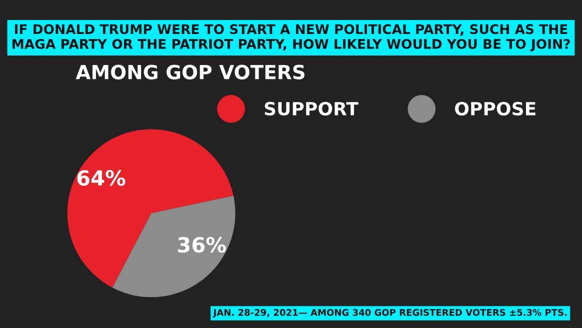 Image resolution: width=582 pixels, height=328 pixels. Describe the element at coordinates (495, 109) in the screenshot. I see `legend-label: OPPOSE` at that location.